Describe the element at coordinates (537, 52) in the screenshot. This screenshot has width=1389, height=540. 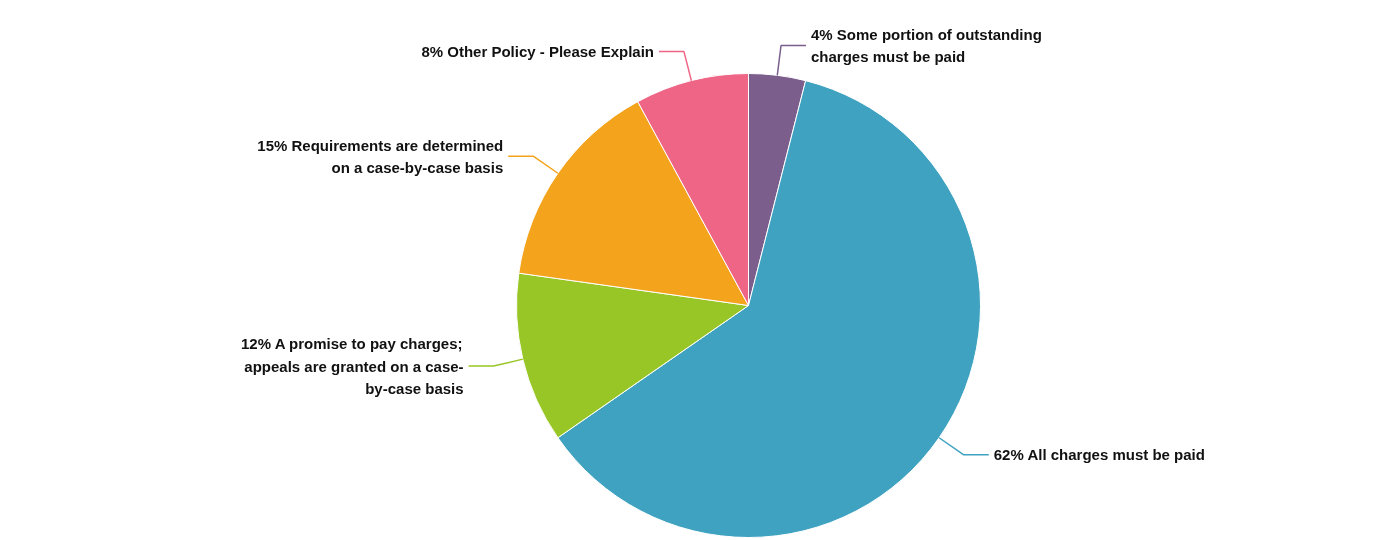
I see `slice-label: 8% Other Policy - Please Explain` at that location.